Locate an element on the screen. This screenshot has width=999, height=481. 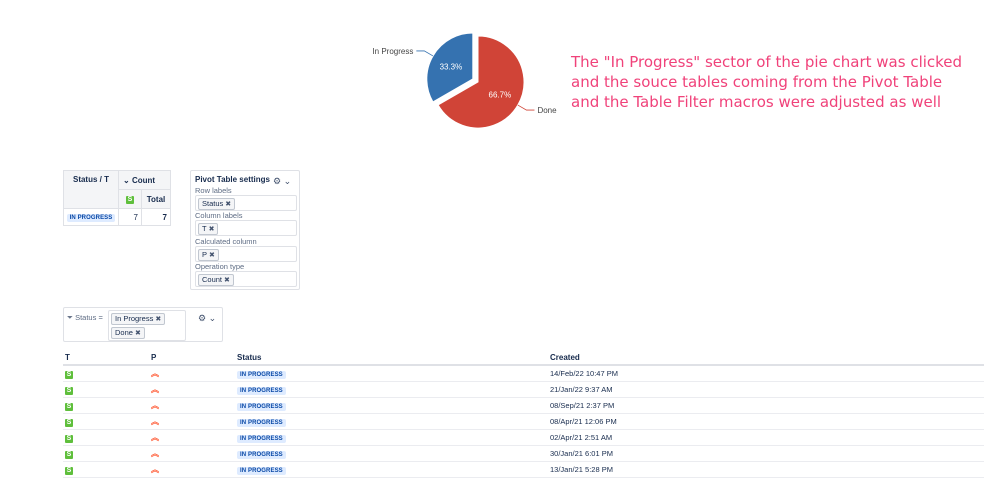
pie-category-label: In Progress is located at coordinates (392, 51).